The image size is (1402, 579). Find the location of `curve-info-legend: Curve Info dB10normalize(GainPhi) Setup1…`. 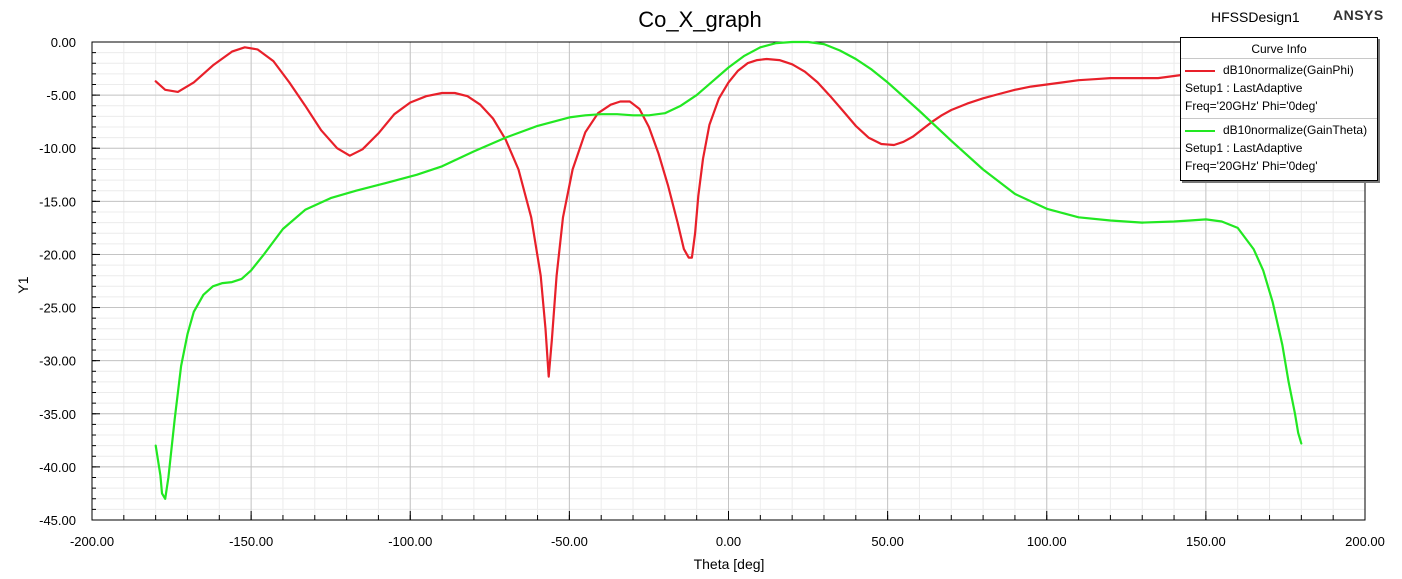

curve-info-legend: Curve Info dB10normalize(GainPhi) Setup1… is located at coordinates (1279, 109).